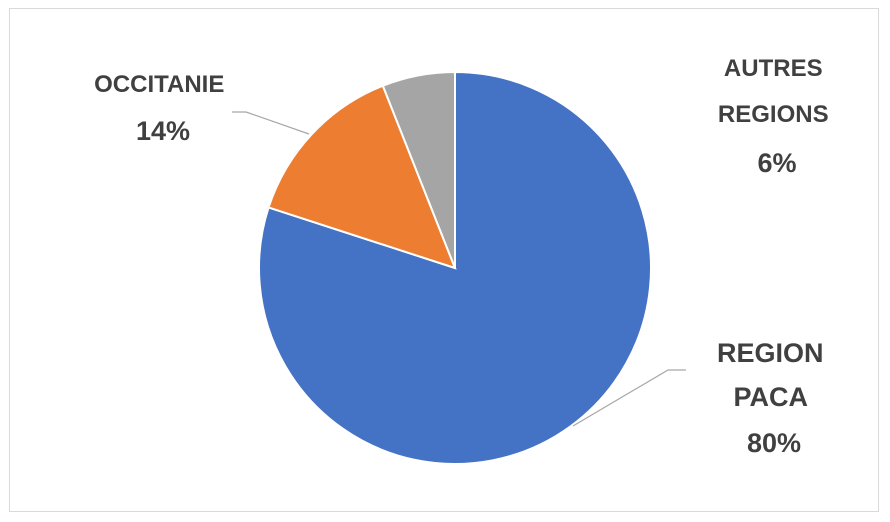 The image size is (890, 522). Describe the element at coordinates (777, 115) in the screenshot. I see `label-autres-regions: AUTRES REGIONS 6%` at that location.